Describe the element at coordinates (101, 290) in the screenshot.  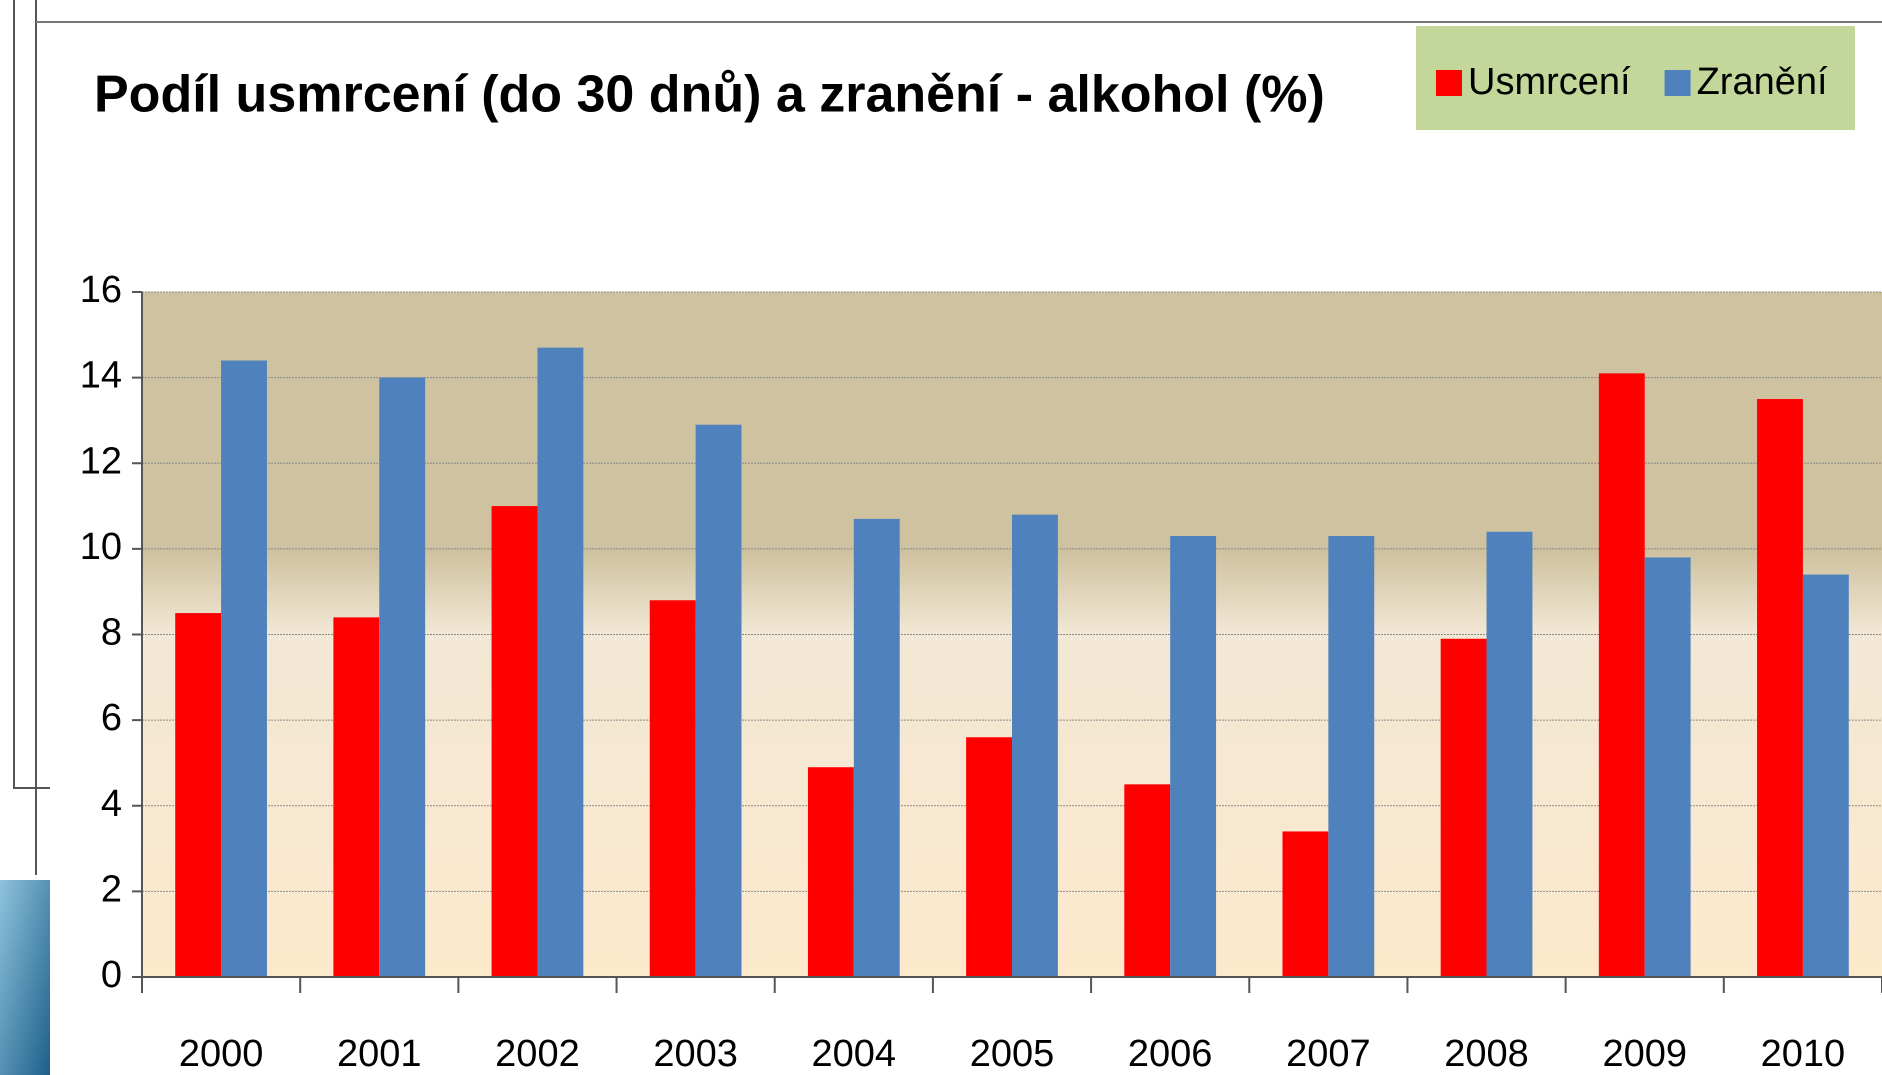
I see `y-tick-label: 16` at that location.